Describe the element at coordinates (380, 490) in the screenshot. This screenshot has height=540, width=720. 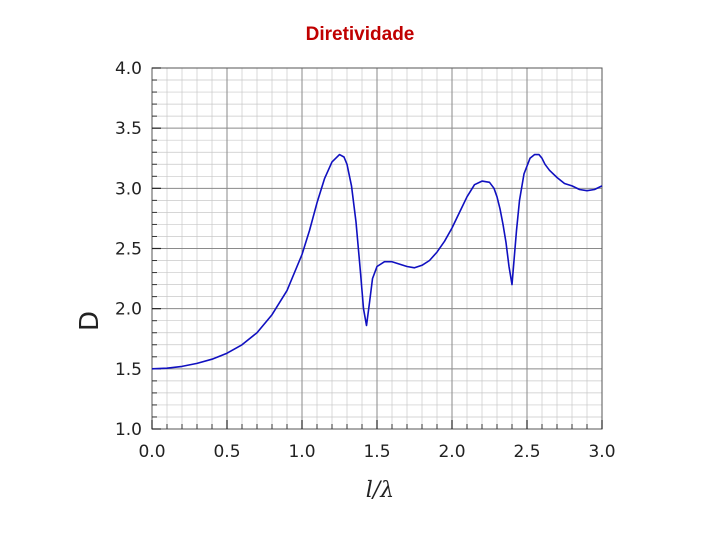
I see `x-axis-label: l/λ` at that location.